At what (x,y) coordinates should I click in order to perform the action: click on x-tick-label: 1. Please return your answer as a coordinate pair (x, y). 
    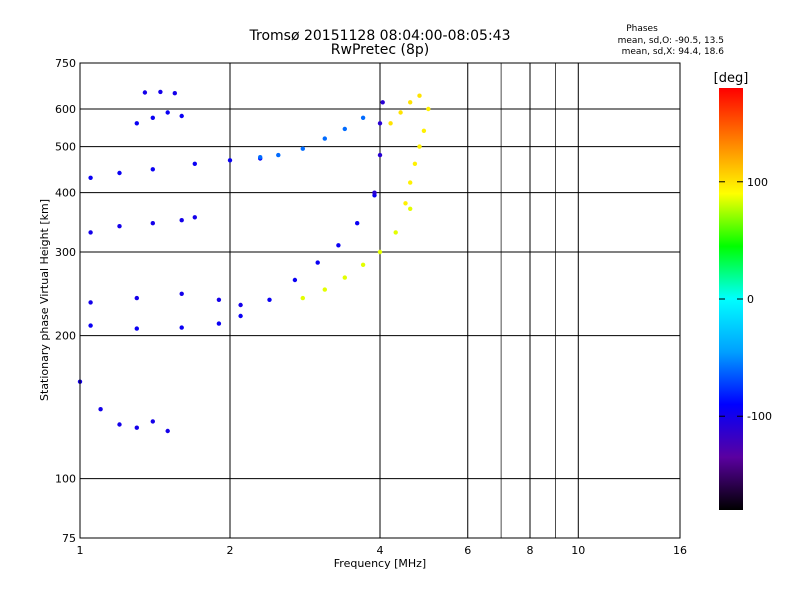
    Looking at the image, I should click on (80, 550).